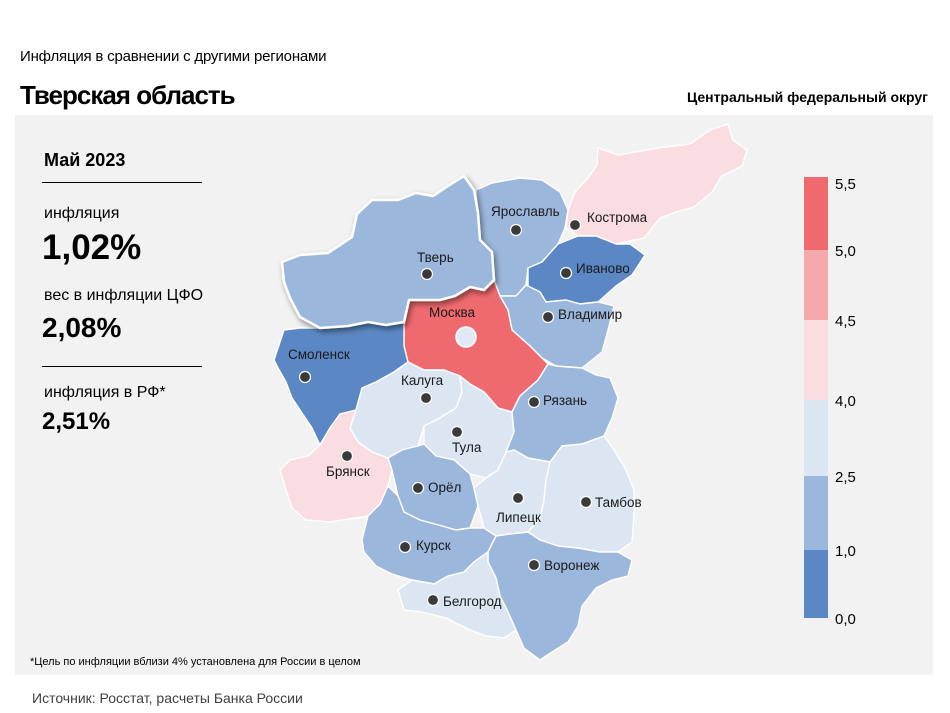 The width and height of the screenshot is (950, 713). I want to click on source-note: Источник: Росстат, расчеты Банка России, so click(167, 698).